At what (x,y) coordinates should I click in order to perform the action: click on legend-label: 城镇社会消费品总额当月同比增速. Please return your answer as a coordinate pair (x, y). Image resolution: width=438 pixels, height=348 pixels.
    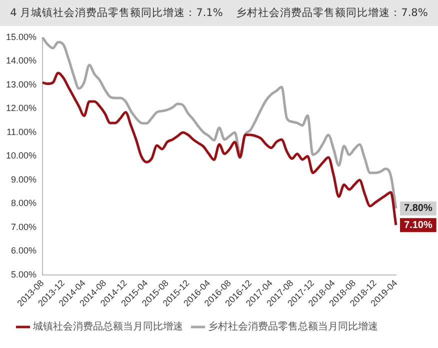
    Looking at the image, I should click on (107, 326).